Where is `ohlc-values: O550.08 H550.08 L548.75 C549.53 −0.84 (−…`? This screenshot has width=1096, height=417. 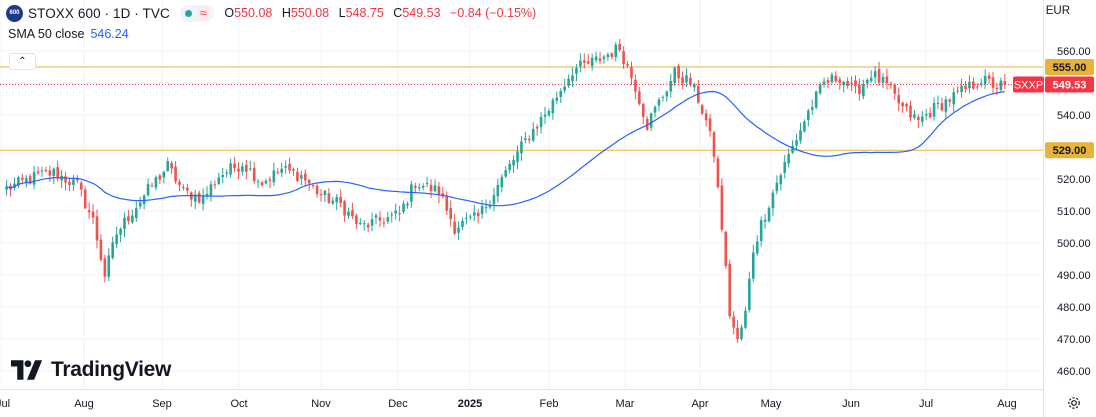
ohlc-values: O550.08 H550.08 L548.75 C549.53 −0.84 (−… is located at coordinates (380, 13).